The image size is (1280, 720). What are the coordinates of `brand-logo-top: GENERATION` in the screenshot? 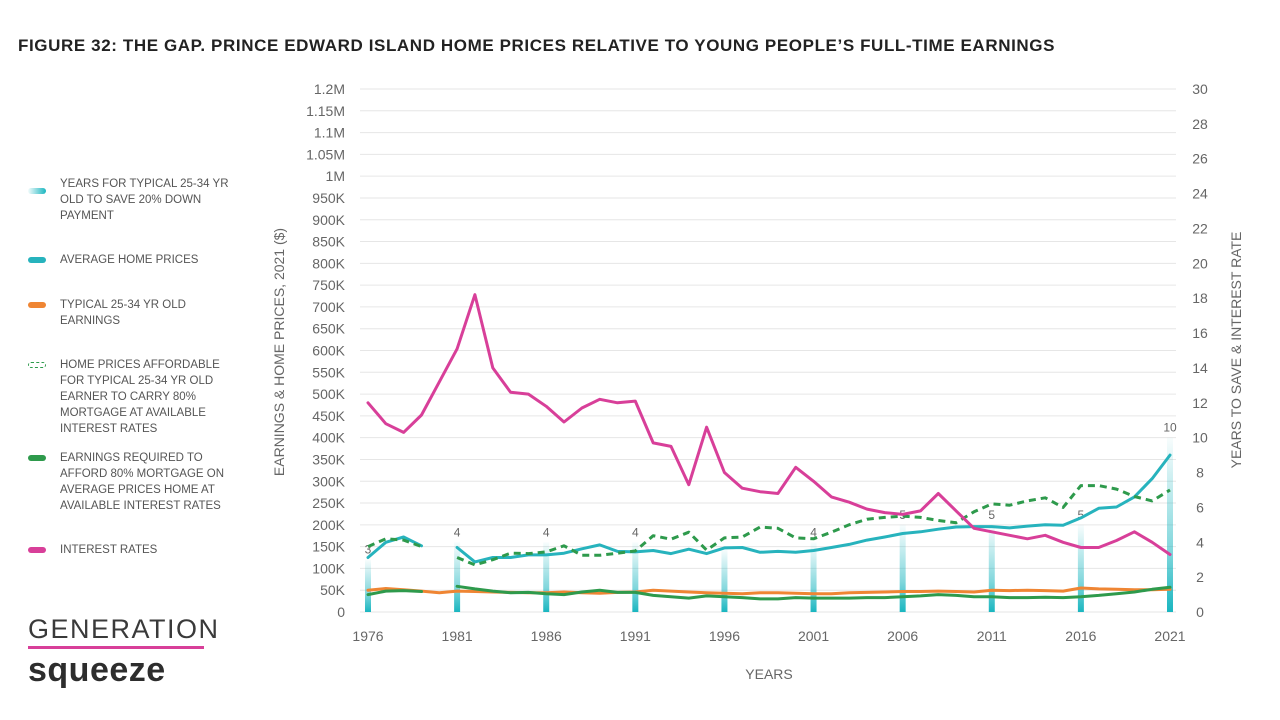 It's located at (124, 629).